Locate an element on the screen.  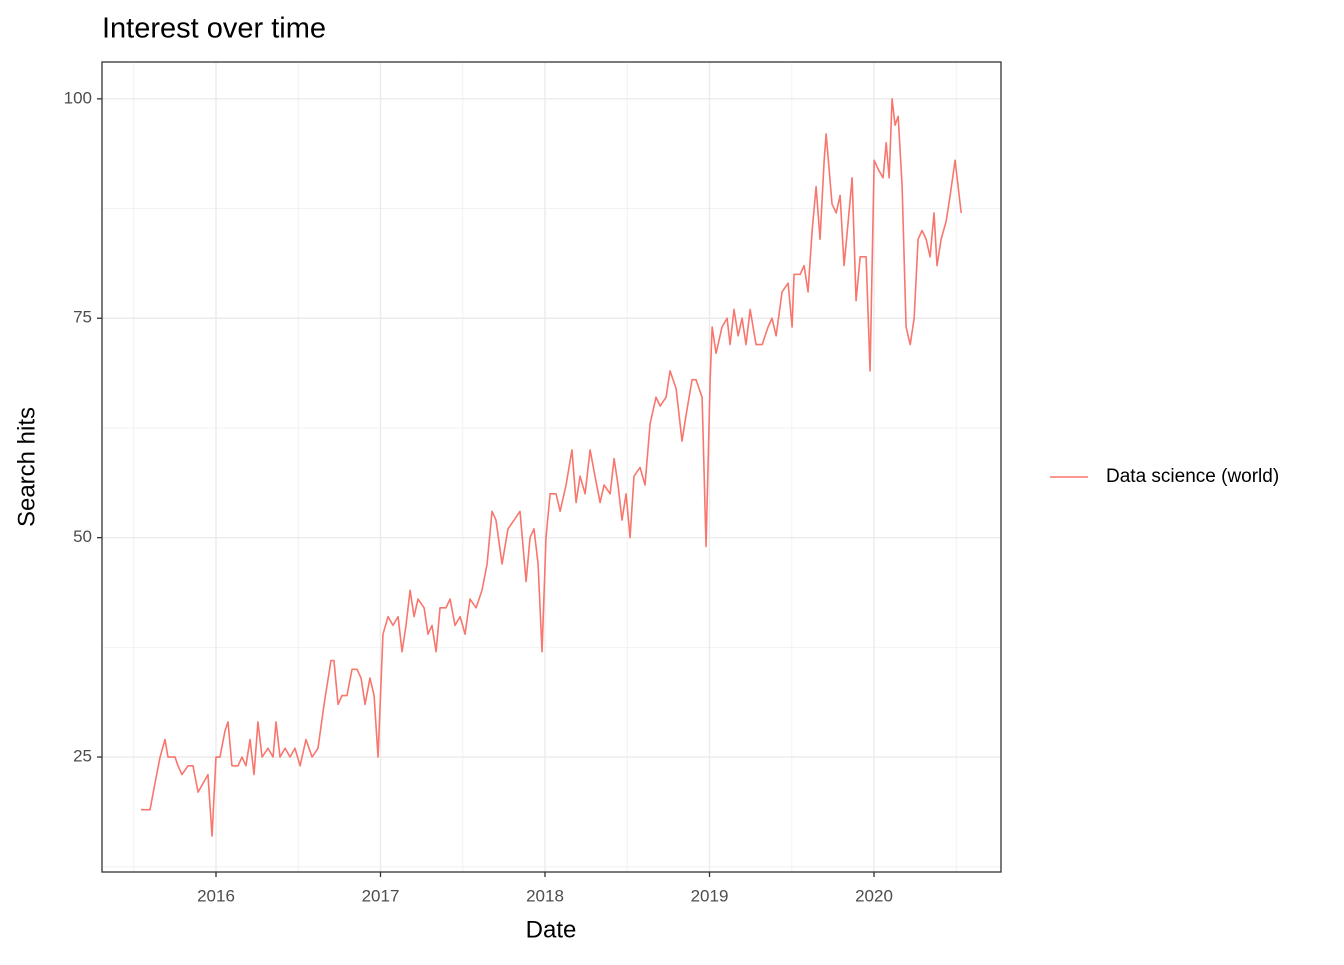
x-tick-label: 2017 is located at coordinates (381, 895).